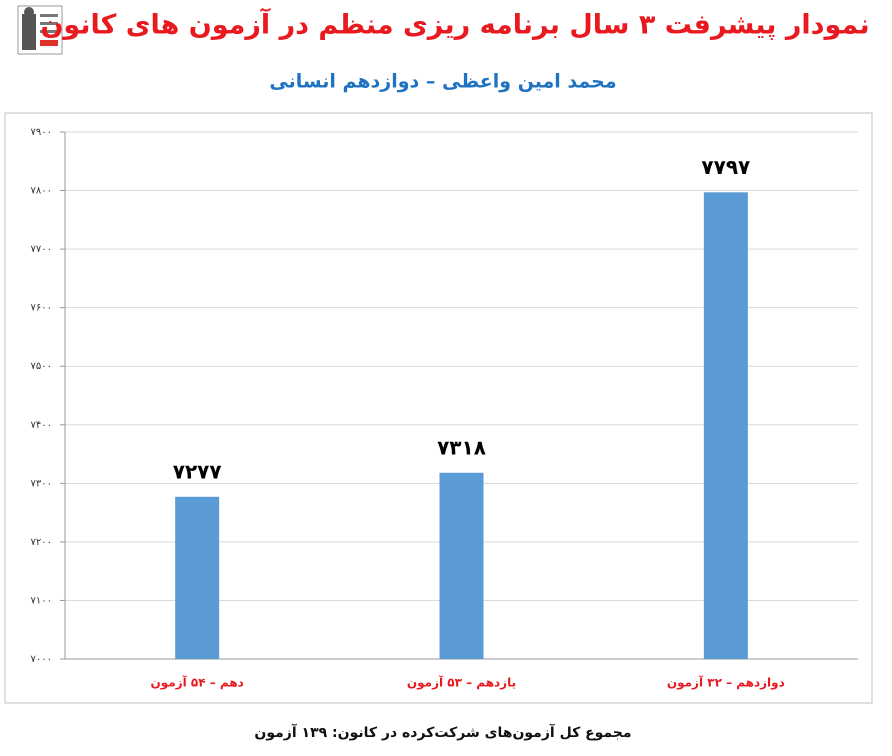  I want to click on logo-figure, so click(29, 32).